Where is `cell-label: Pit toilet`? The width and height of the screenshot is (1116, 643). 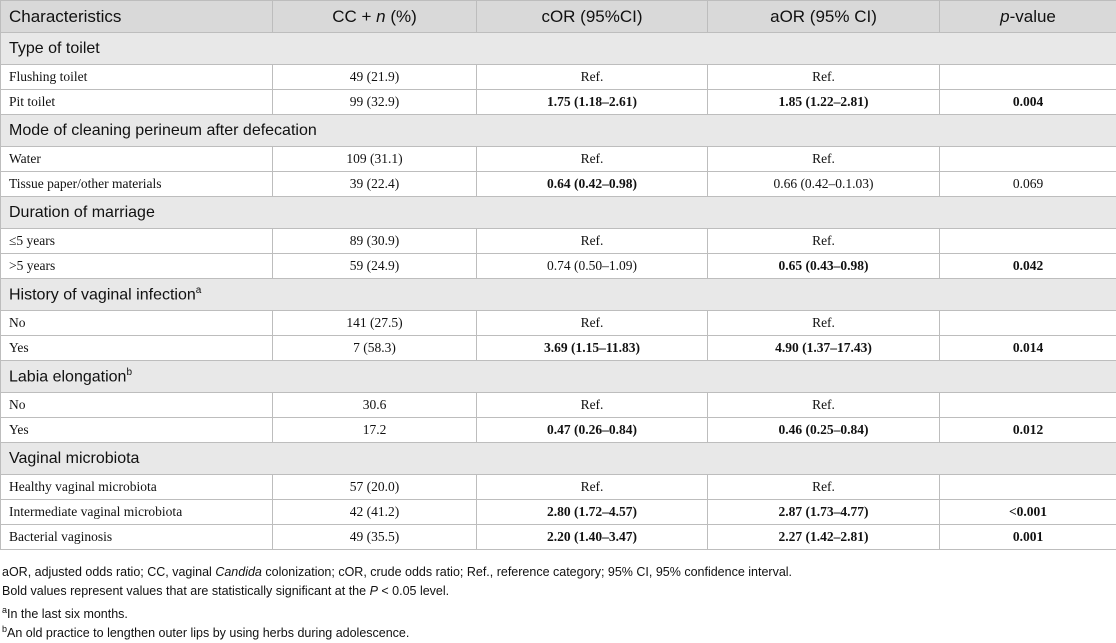 cell-label: Pit toilet is located at coordinates (137, 102).